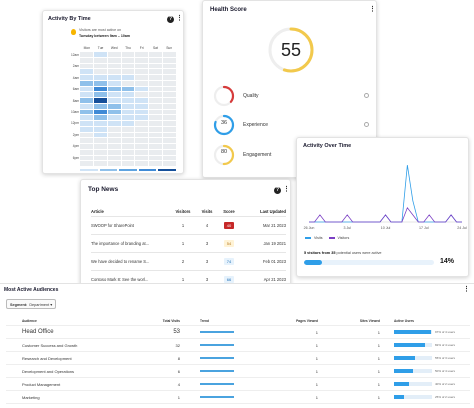 This screenshot has height=408, width=474. Describe the element at coordinates (183, 211) in the screenshot. I see `column-header: Visitors` at that location.